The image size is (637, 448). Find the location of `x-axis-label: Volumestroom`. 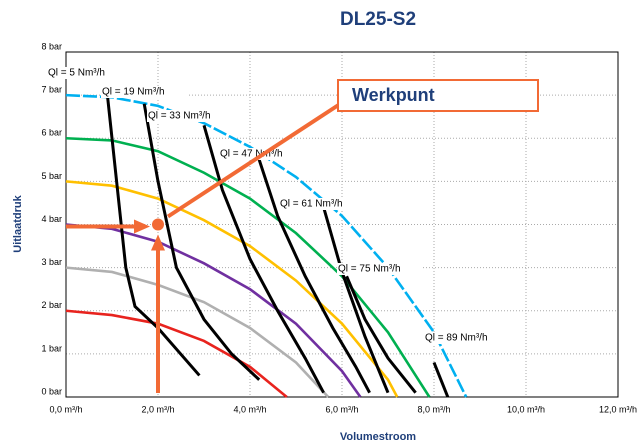

x-axis-label: Volumestroom is located at coordinates (378, 437).